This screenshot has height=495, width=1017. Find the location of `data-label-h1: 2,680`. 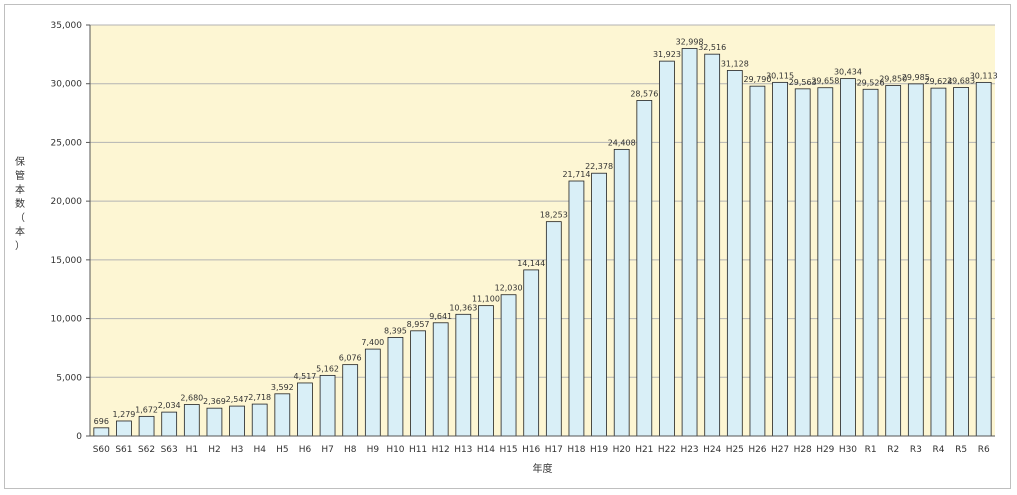

data-label-h1: 2,680 is located at coordinates (191, 398).